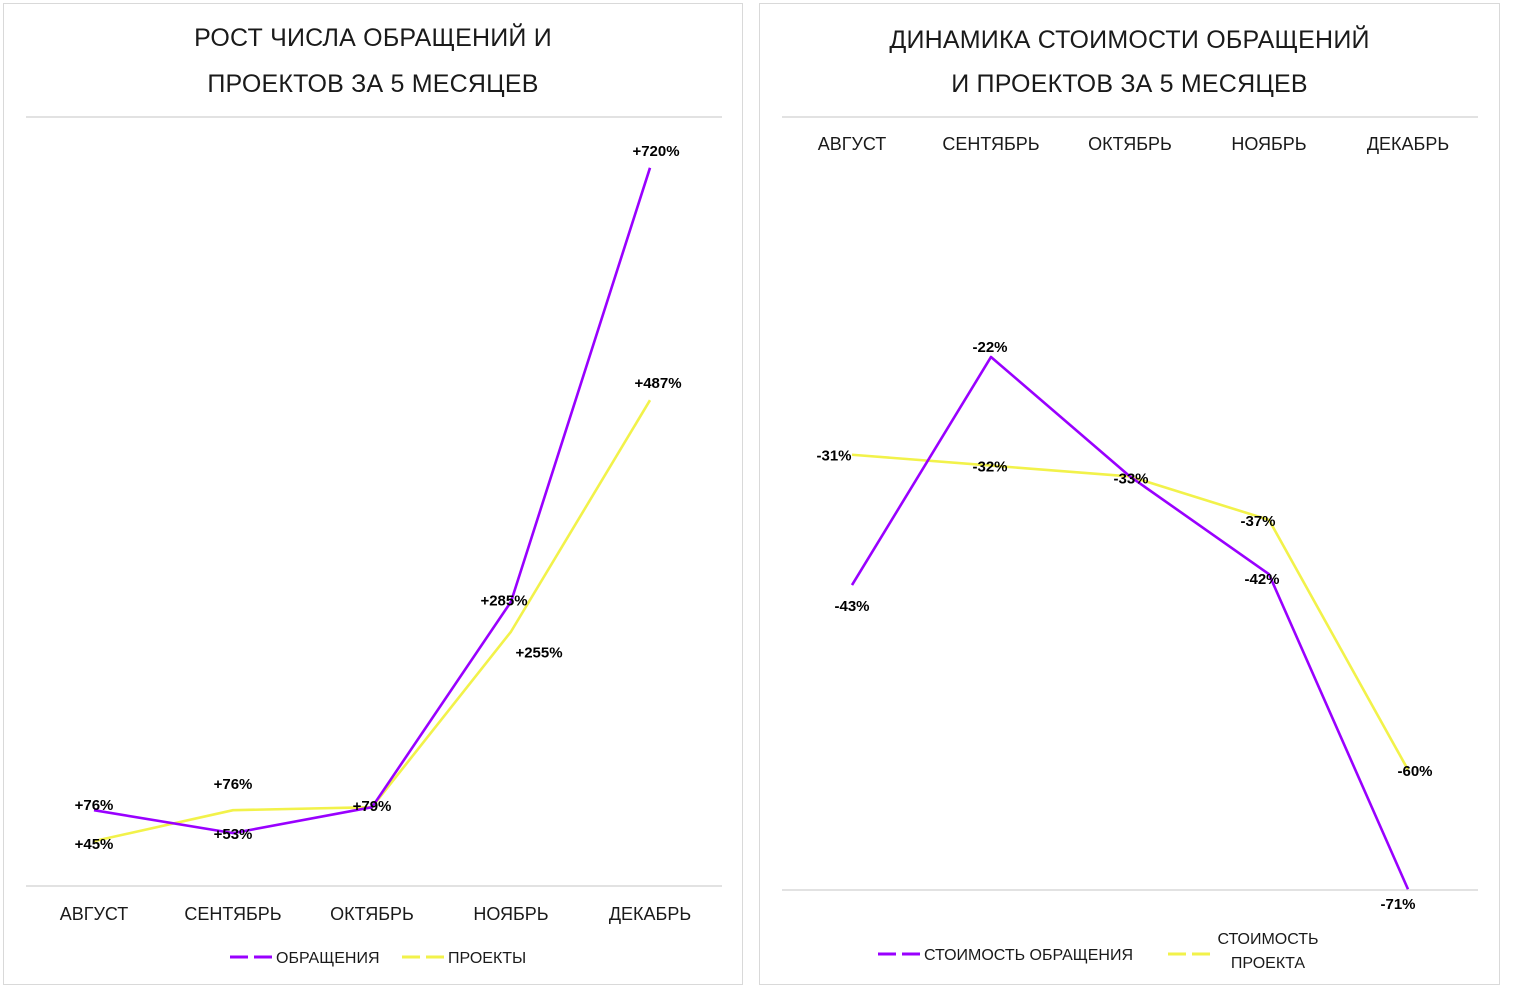 The height and width of the screenshot is (987, 1516). Describe the element at coordinates (1028, 955) in the screenshot. I see `legend-label-1: СТОИМОСТЬ ОБРАЩЕНИЯ` at that location.